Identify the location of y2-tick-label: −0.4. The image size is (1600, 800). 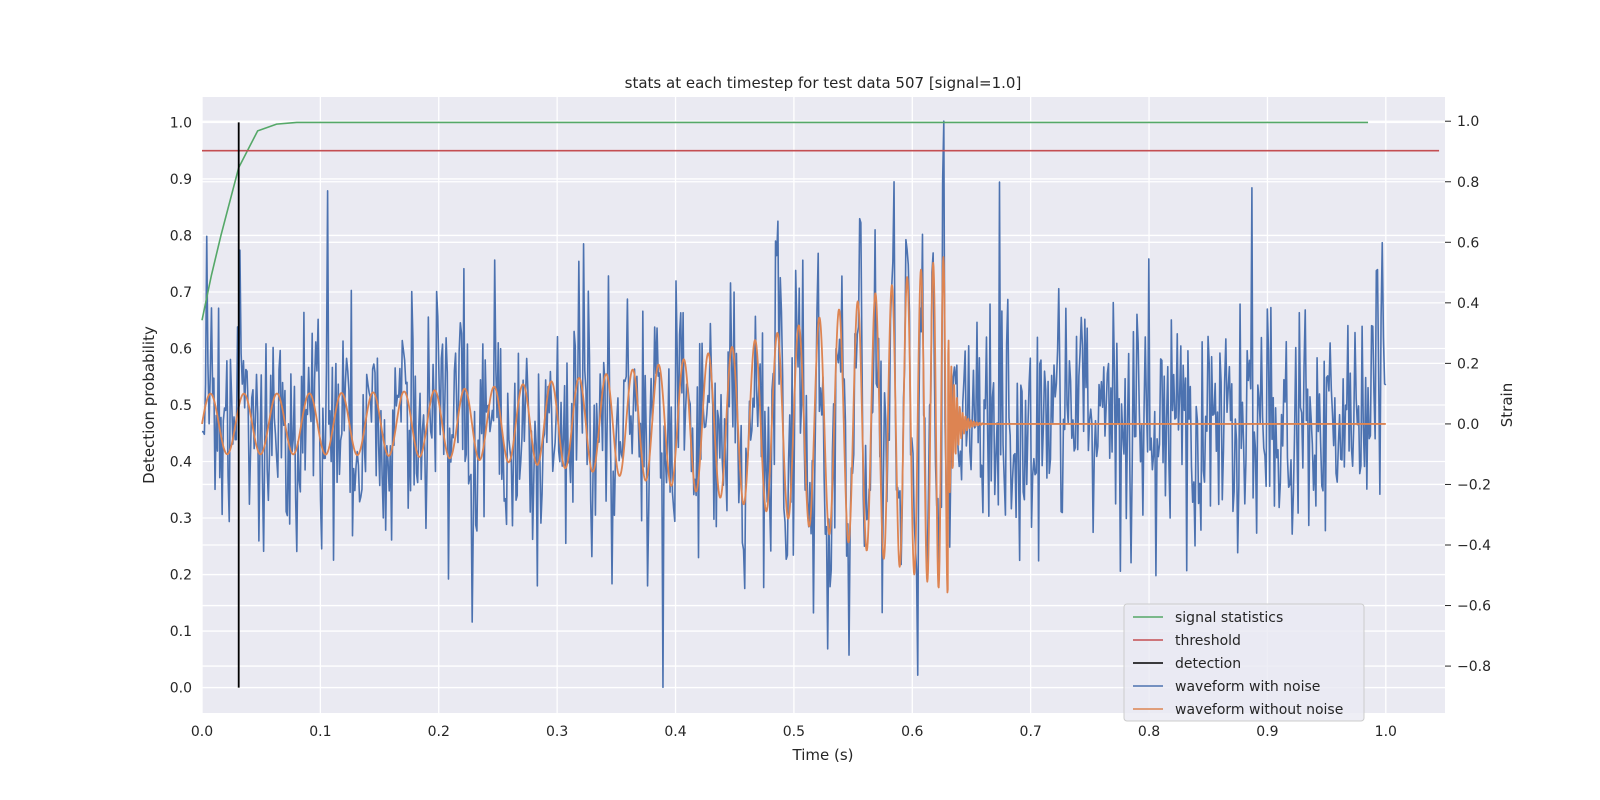
(1474, 546).